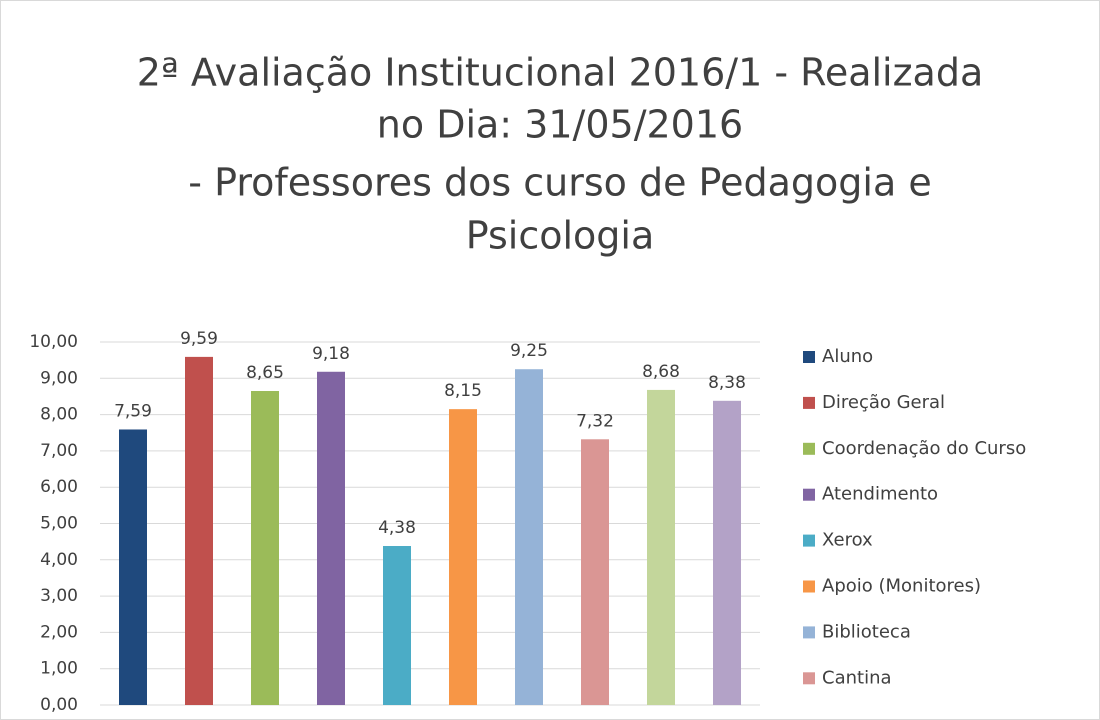  What do you see at coordinates (59, 560) in the screenshot?
I see `y-tick-label: 4,00` at bounding box center [59, 560].